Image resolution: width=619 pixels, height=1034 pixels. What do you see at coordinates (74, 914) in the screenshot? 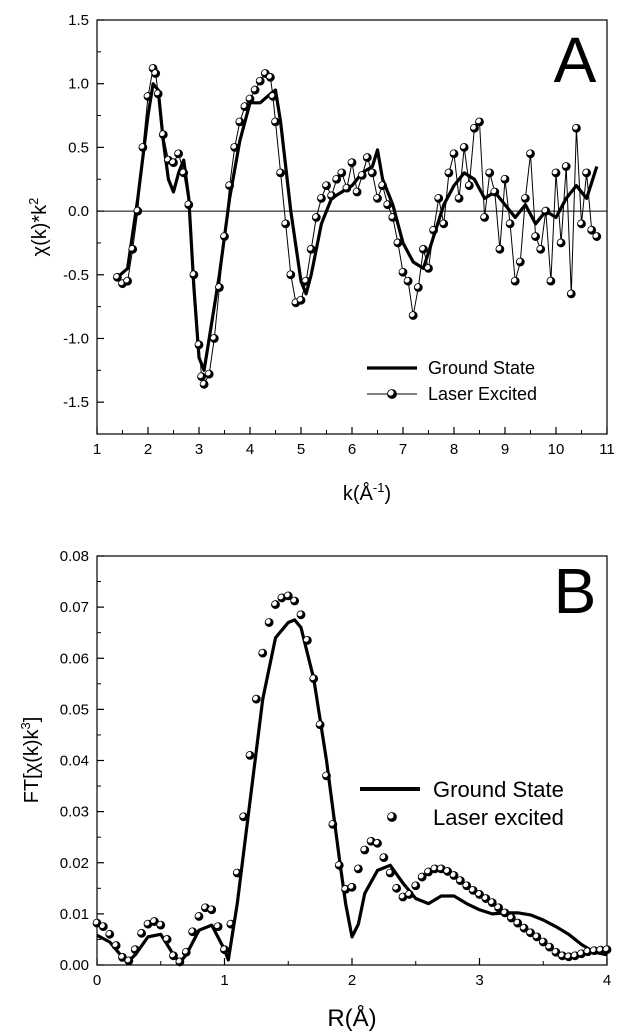
I see `panel-b-ytick-label: 0.01` at bounding box center [74, 914].